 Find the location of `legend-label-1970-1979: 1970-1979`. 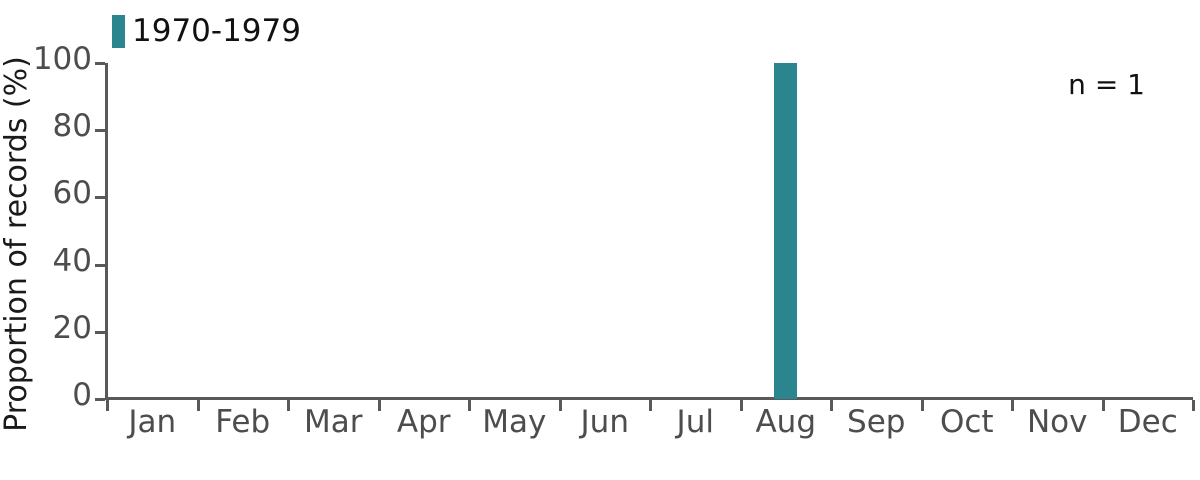

legend-label-1970-1979: 1970-1979 is located at coordinates (216, 30).